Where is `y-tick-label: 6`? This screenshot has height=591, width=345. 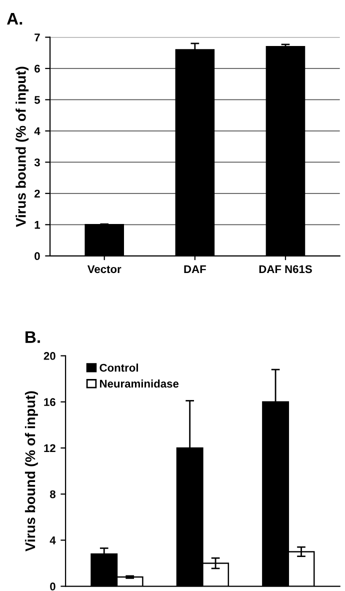 y-tick-label: 6 is located at coordinates (37, 68).